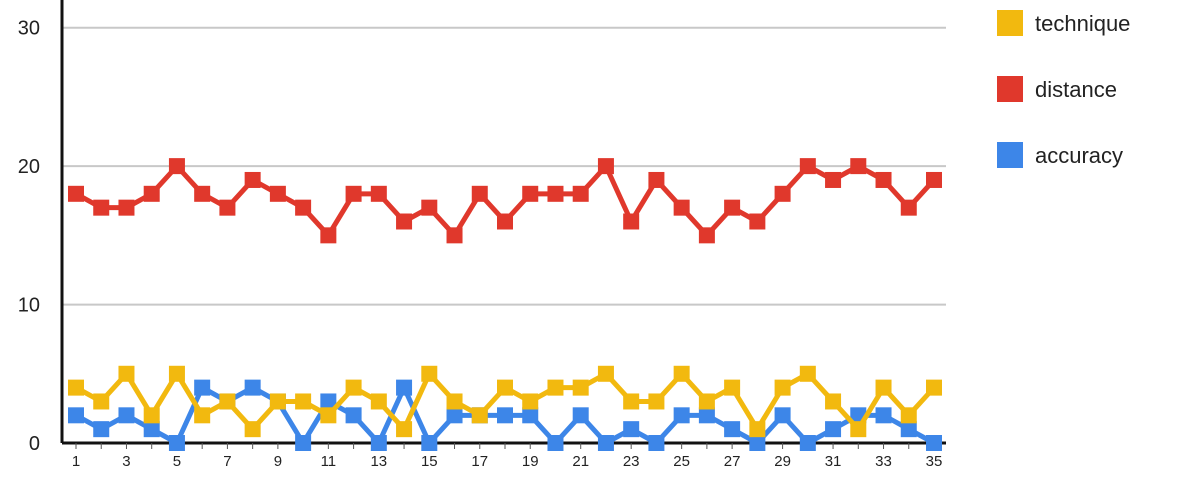 This screenshot has width=1200, height=490. Describe the element at coordinates (278, 461) in the screenshot. I see `x-tick-label: 9` at that location.